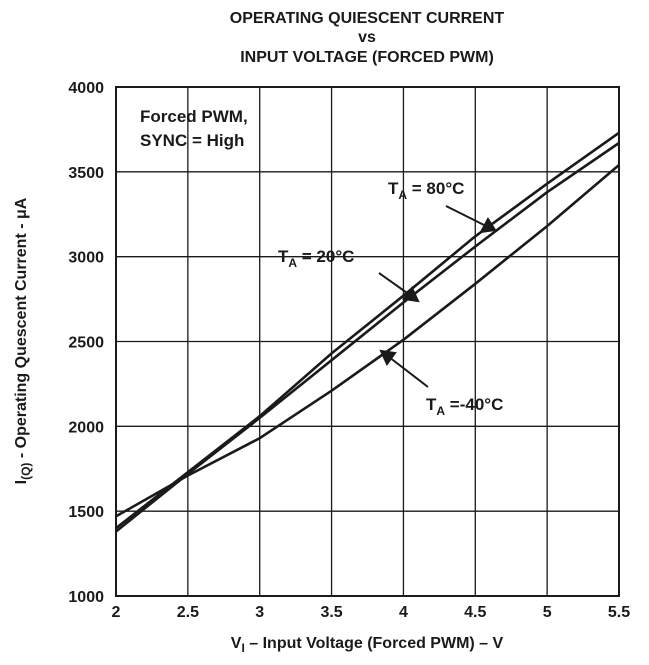 The width and height of the screenshot is (649, 665). Describe the element at coordinates (402, 195) in the screenshot. I see `series-label-80c-sub: A` at that location.